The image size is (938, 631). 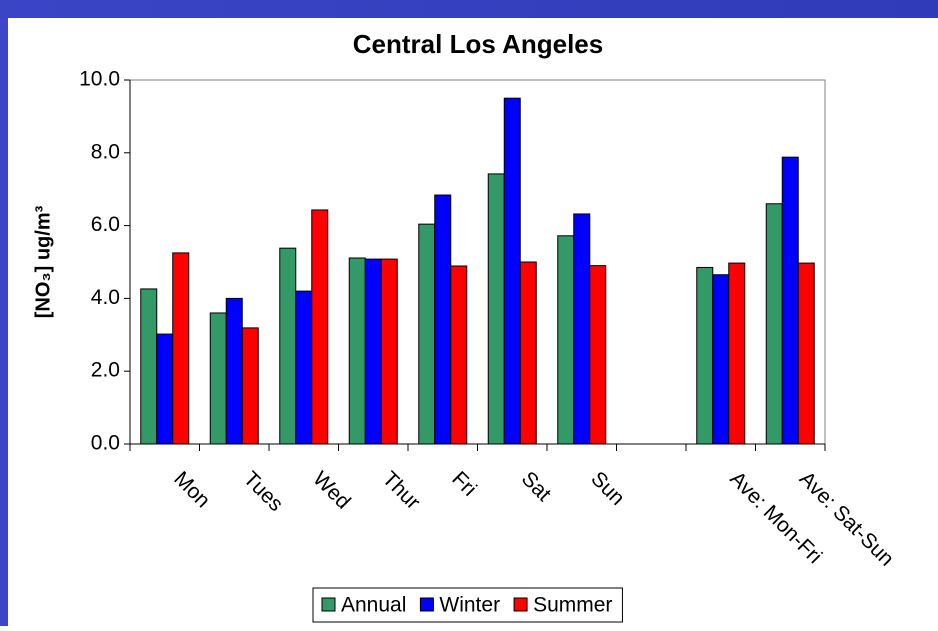 I want to click on y-tick-label: 10.0, so click(x=99, y=79).